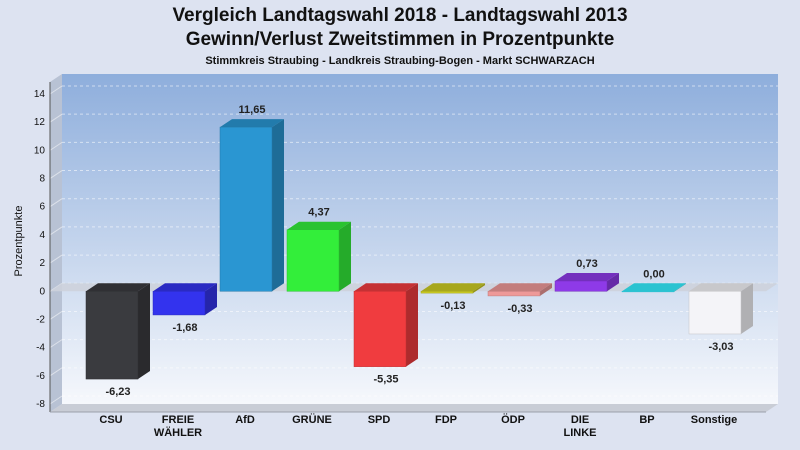 The width and height of the screenshot is (800, 450). Describe the element at coordinates (252, 110) in the screenshot. I see `value-label: 11,65` at that location.